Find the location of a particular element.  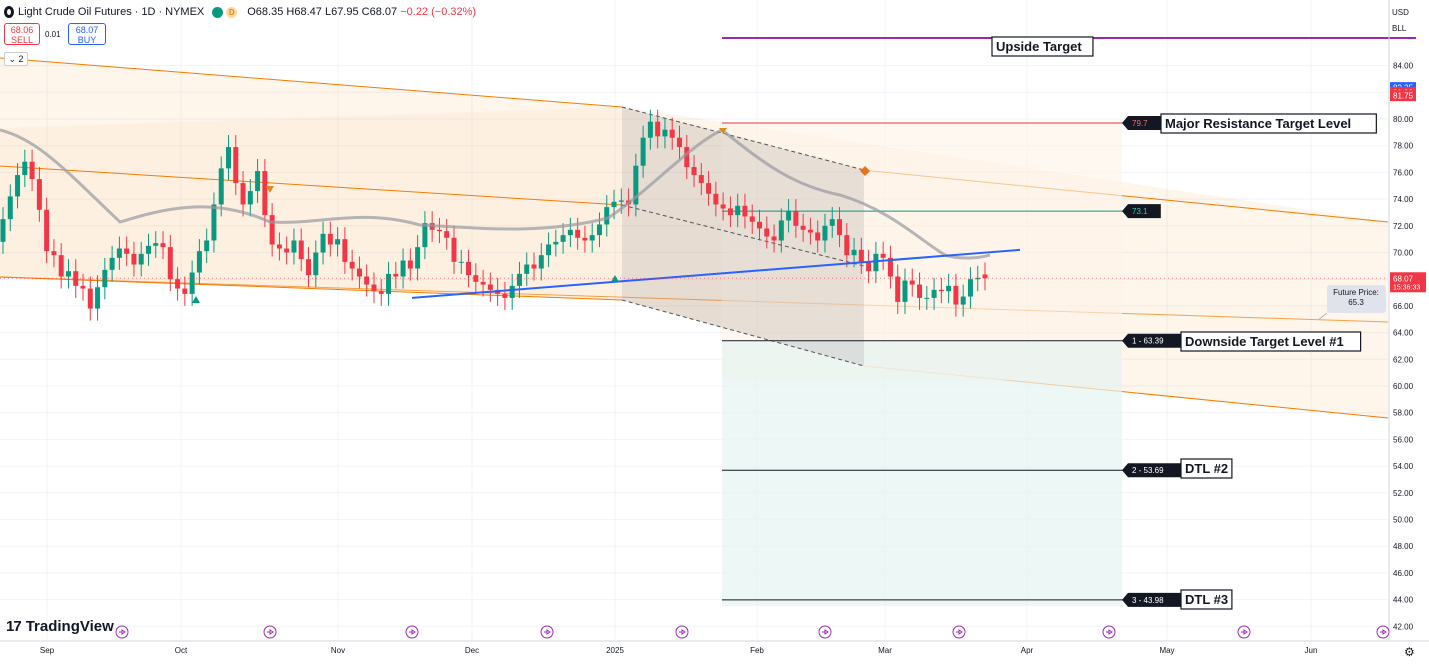

major-resistance-tag: 79.7 is located at coordinates (1140, 123).